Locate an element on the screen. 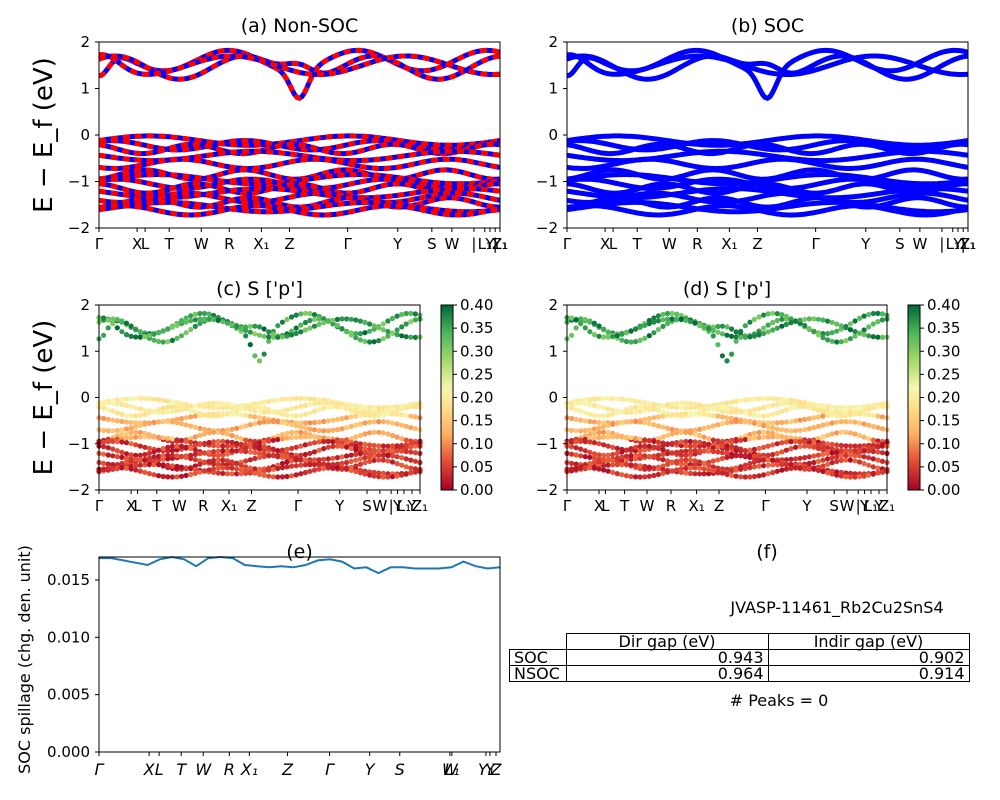 This screenshot has height=800, width=1000. panel-title: (a) Non-SOC is located at coordinates (300, 26).